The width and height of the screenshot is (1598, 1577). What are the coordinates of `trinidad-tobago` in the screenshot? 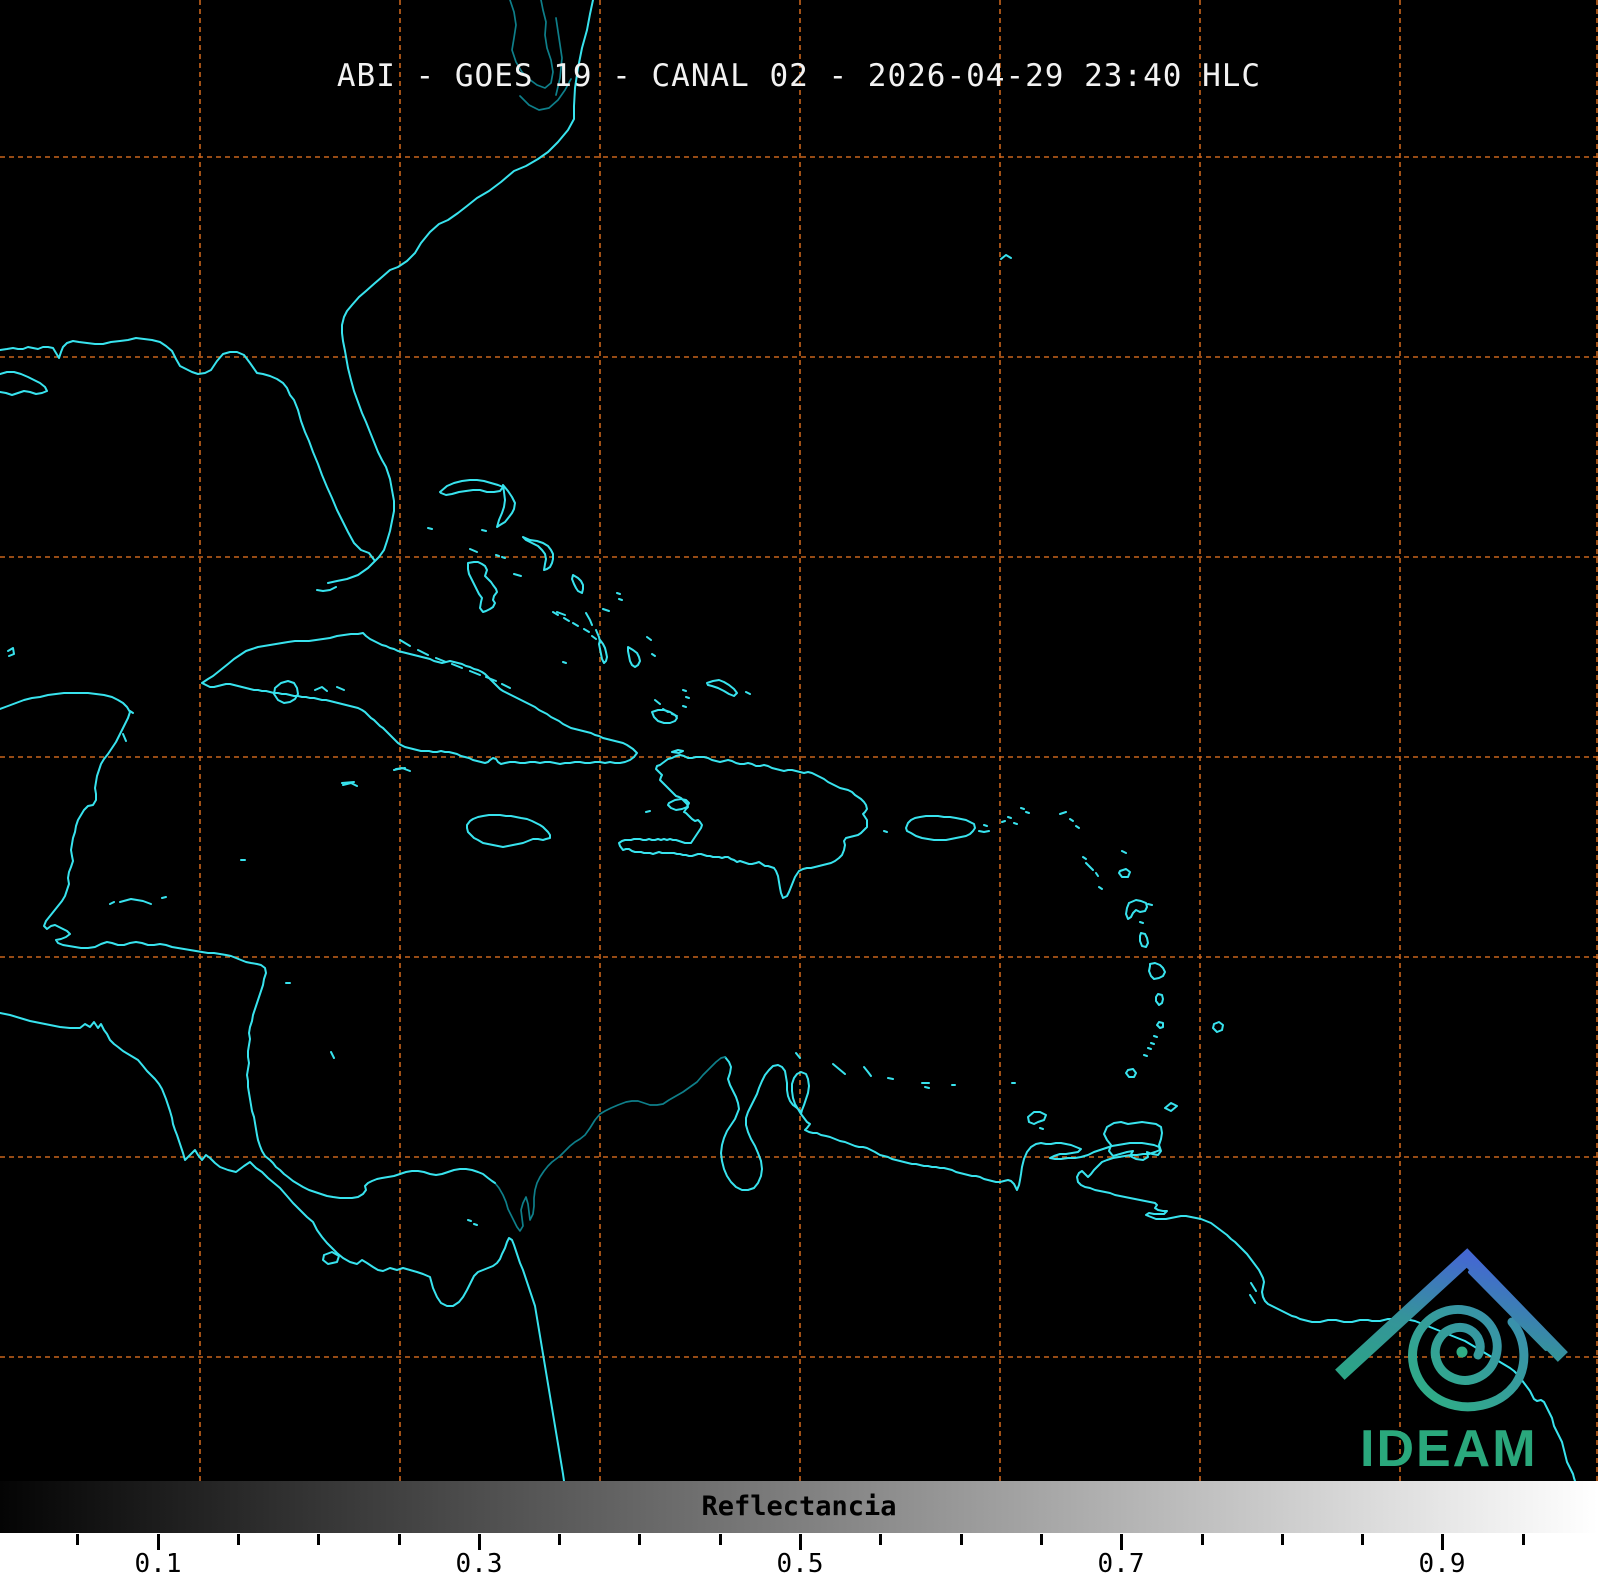 It's located at (1140, 1131).